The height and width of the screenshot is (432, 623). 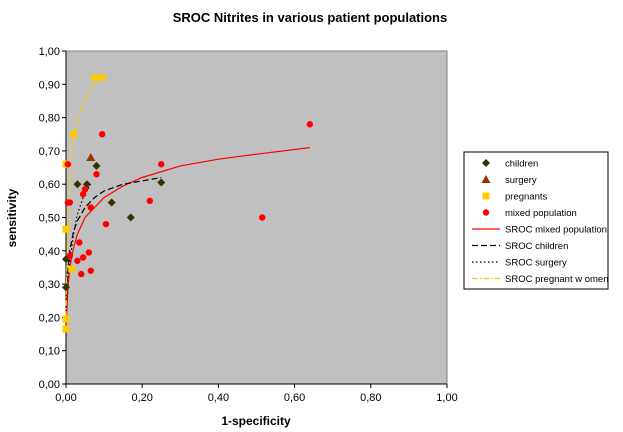 What do you see at coordinates (256, 421) in the screenshot?
I see `x-axis-label: 1-specificity` at bounding box center [256, 421].